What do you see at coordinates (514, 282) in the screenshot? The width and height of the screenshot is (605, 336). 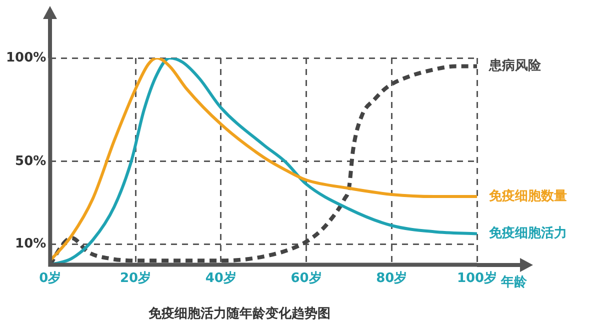 I see `x-axis-title: 年龄` at bounding box center [514, 282].